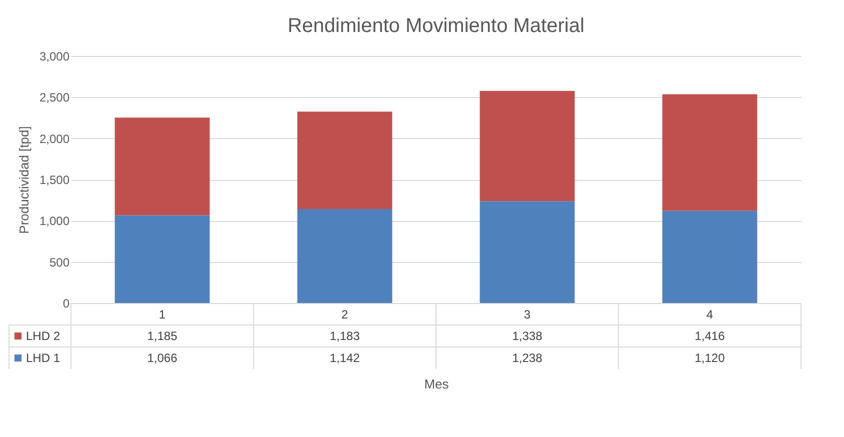 The height and width of the screenshot is (437, 844). What do you see at coordinates (527, 315) in the screenshot?
I see `x-tick-label: 3` at bounding box center [527, 315].